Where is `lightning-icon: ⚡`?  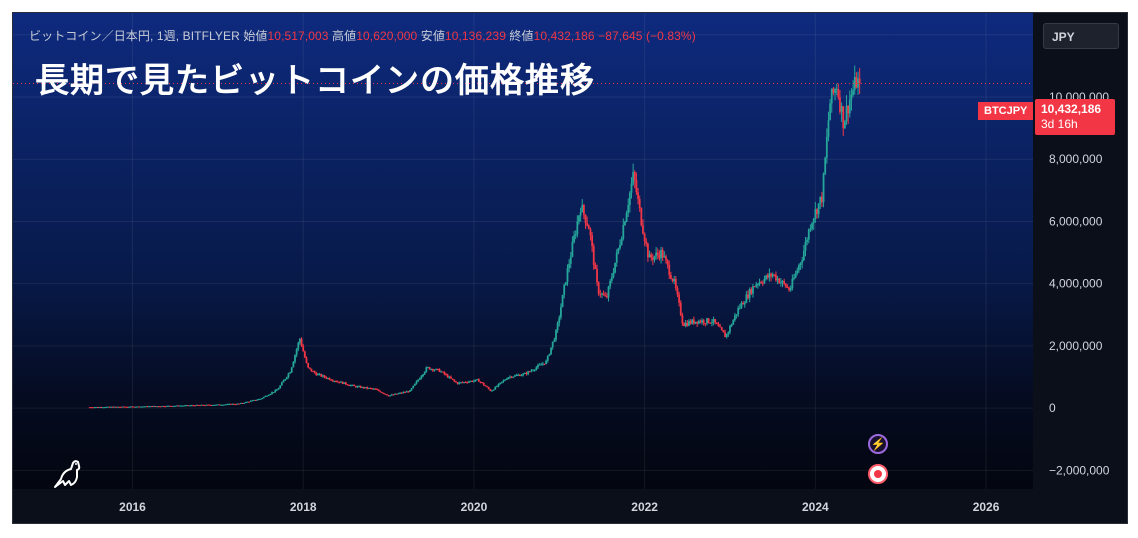 lightning-icon: ⚡ is located at coordinates (878, 444).